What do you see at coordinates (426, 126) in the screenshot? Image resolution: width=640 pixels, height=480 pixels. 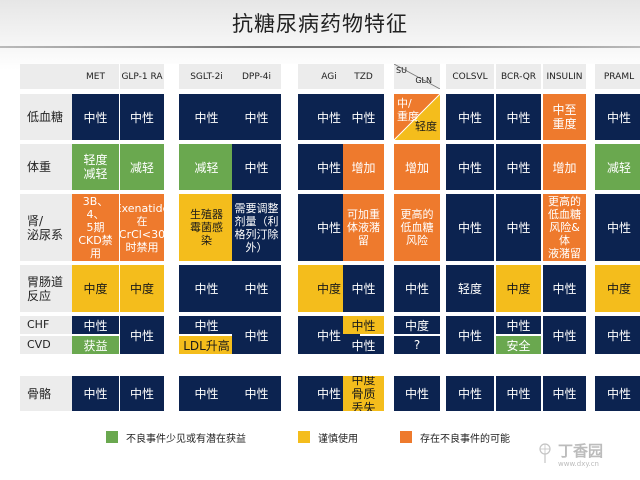 I see `cell-gln-hypoglycemia: 轻度` at bounding box center [426, 126].